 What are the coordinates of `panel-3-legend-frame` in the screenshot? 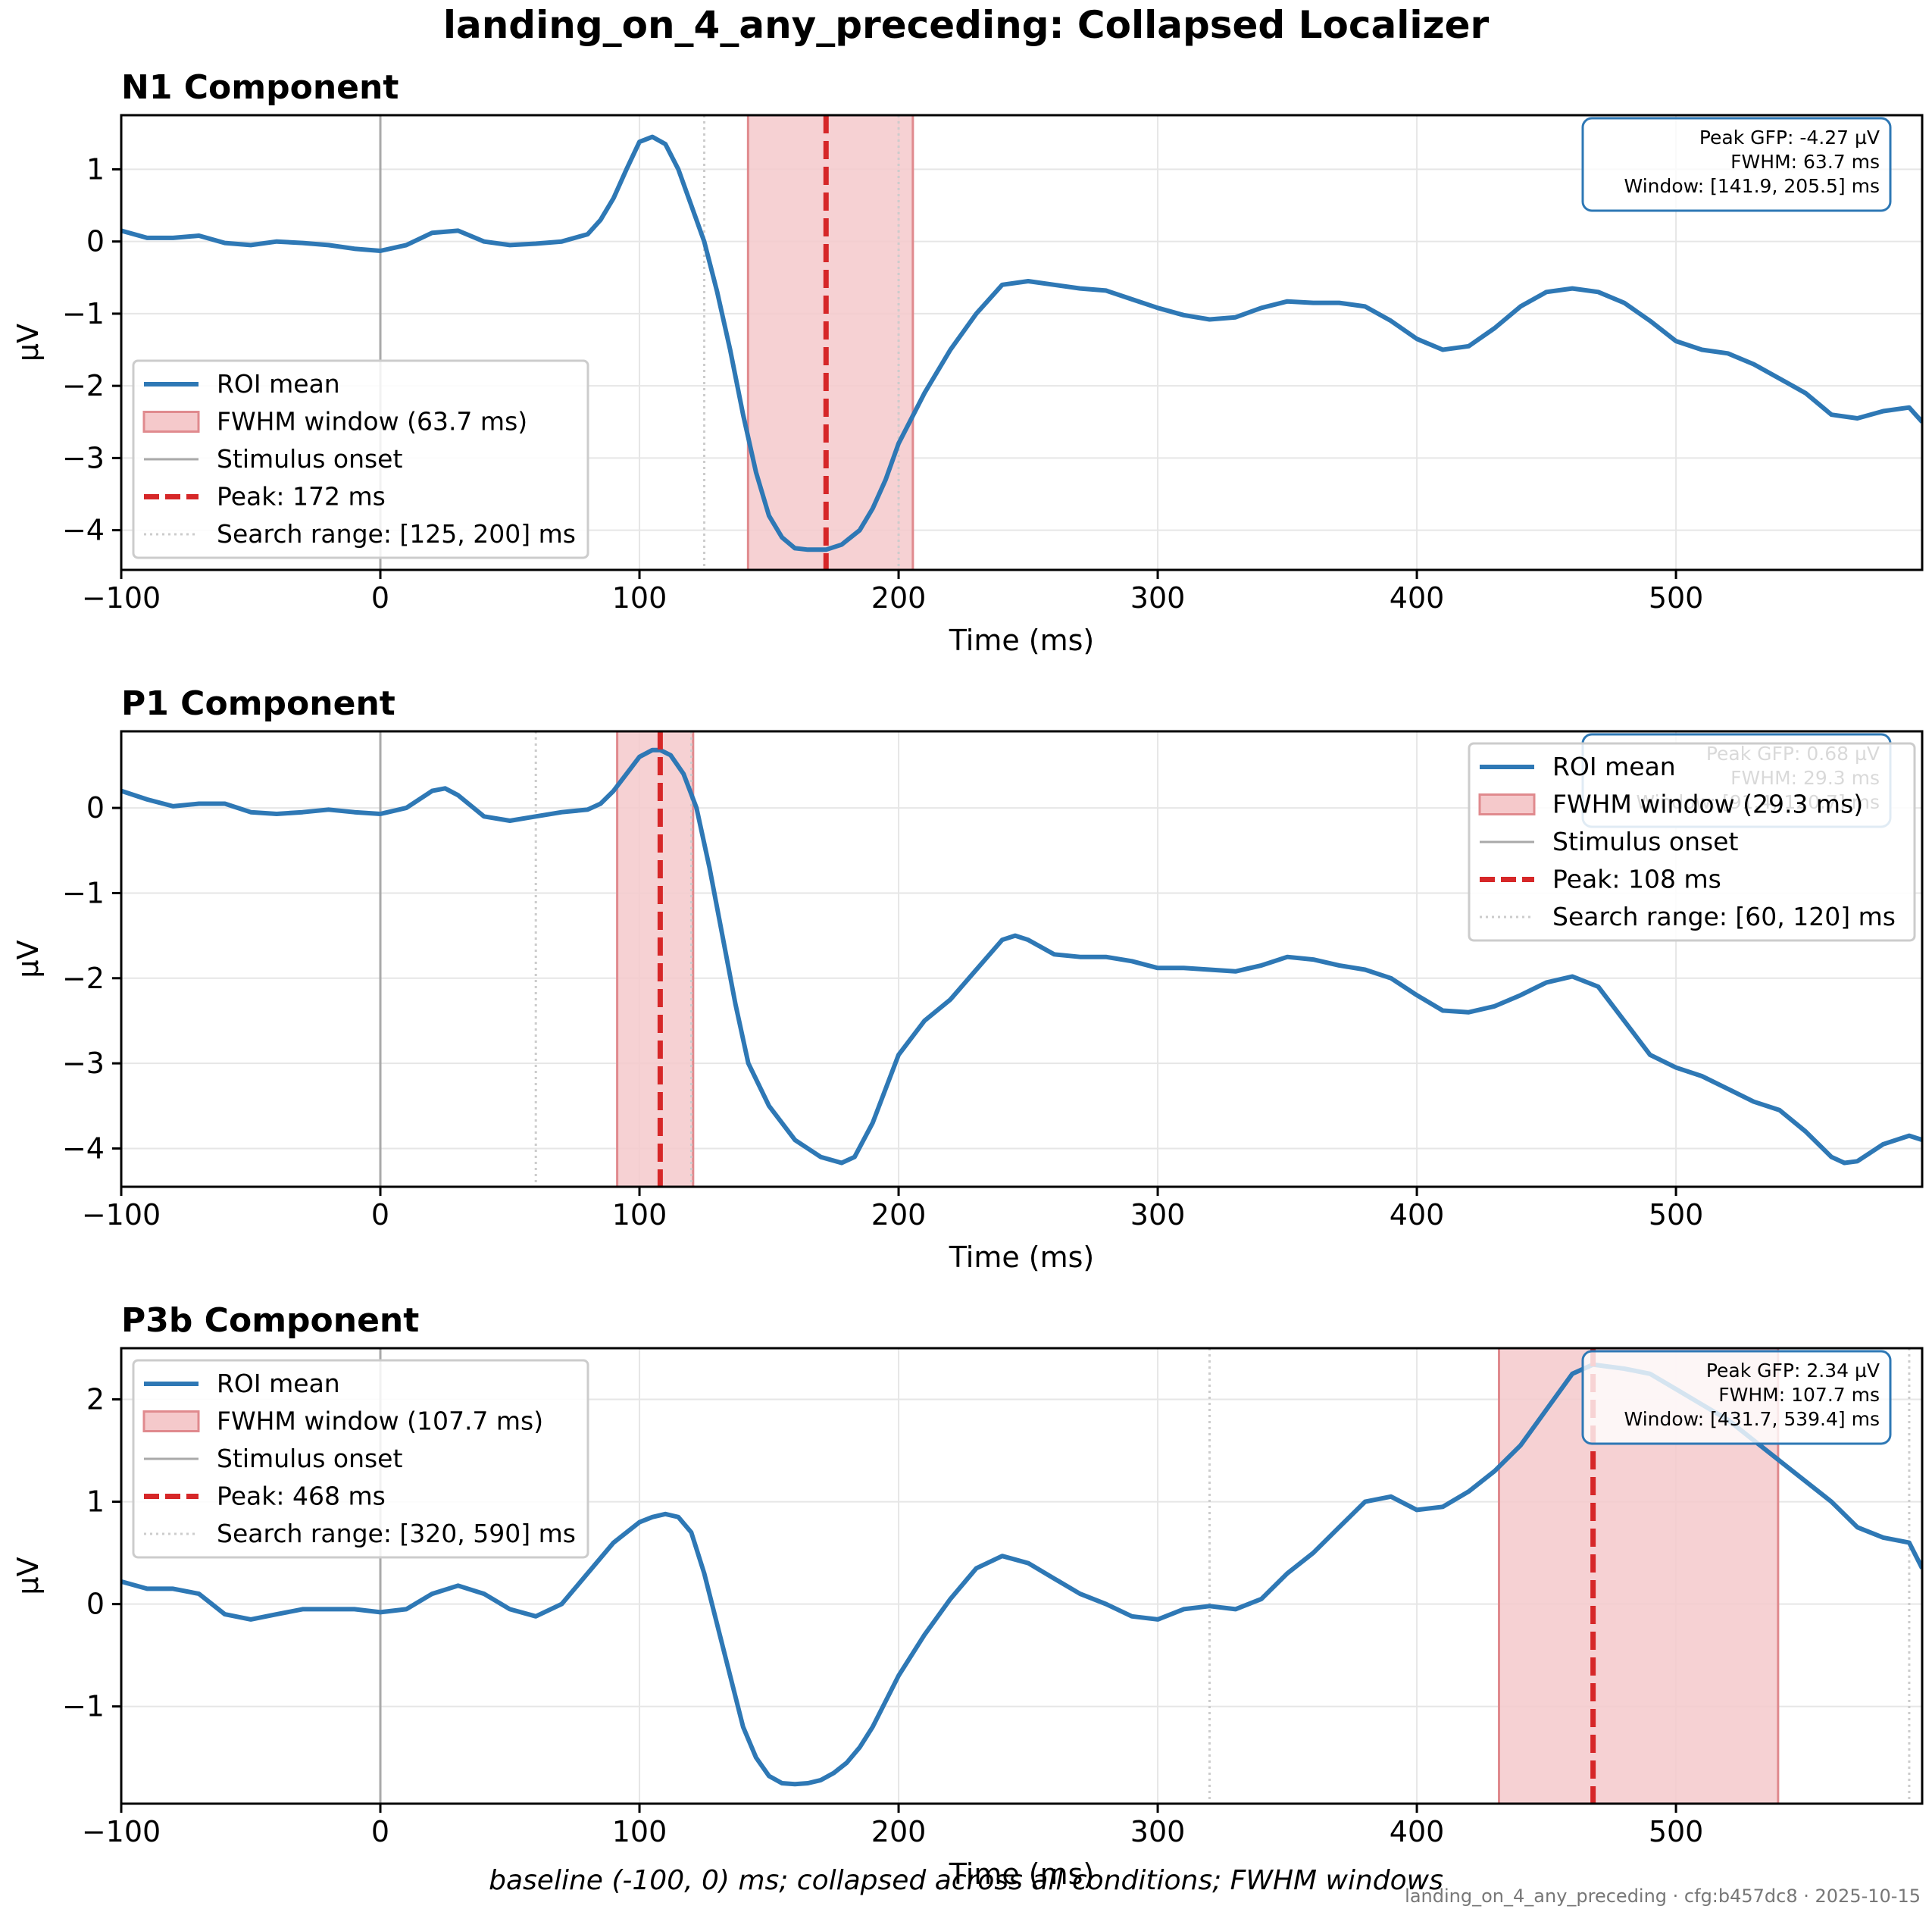 It's located at (361, 1459).